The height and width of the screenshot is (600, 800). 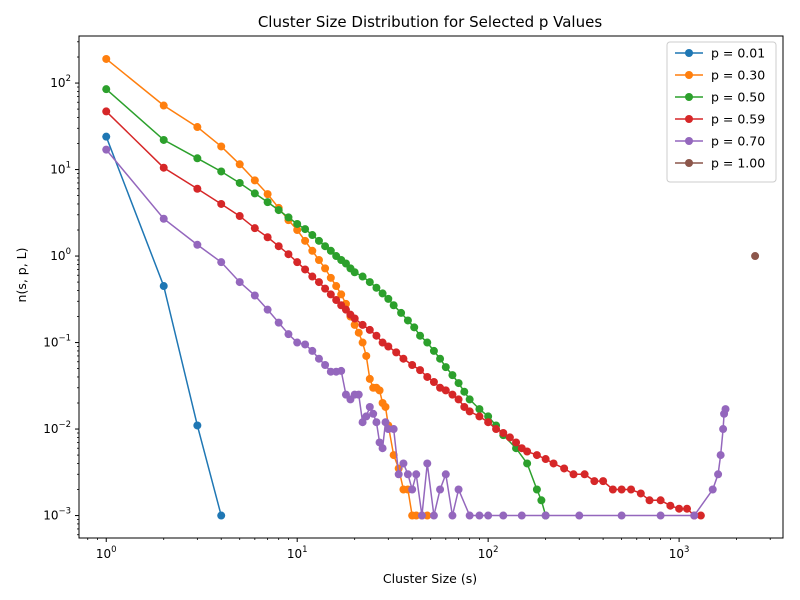 I want to click on x-axis-label: Cluster Size (s), so click(x=430, y=578).